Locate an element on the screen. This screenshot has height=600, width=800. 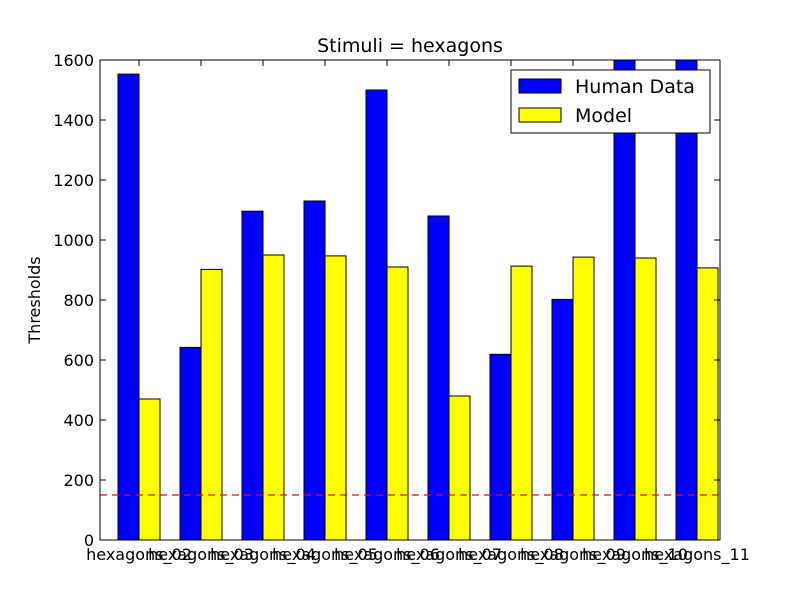
legend-swatch-model is located at coordinates (540, 115).